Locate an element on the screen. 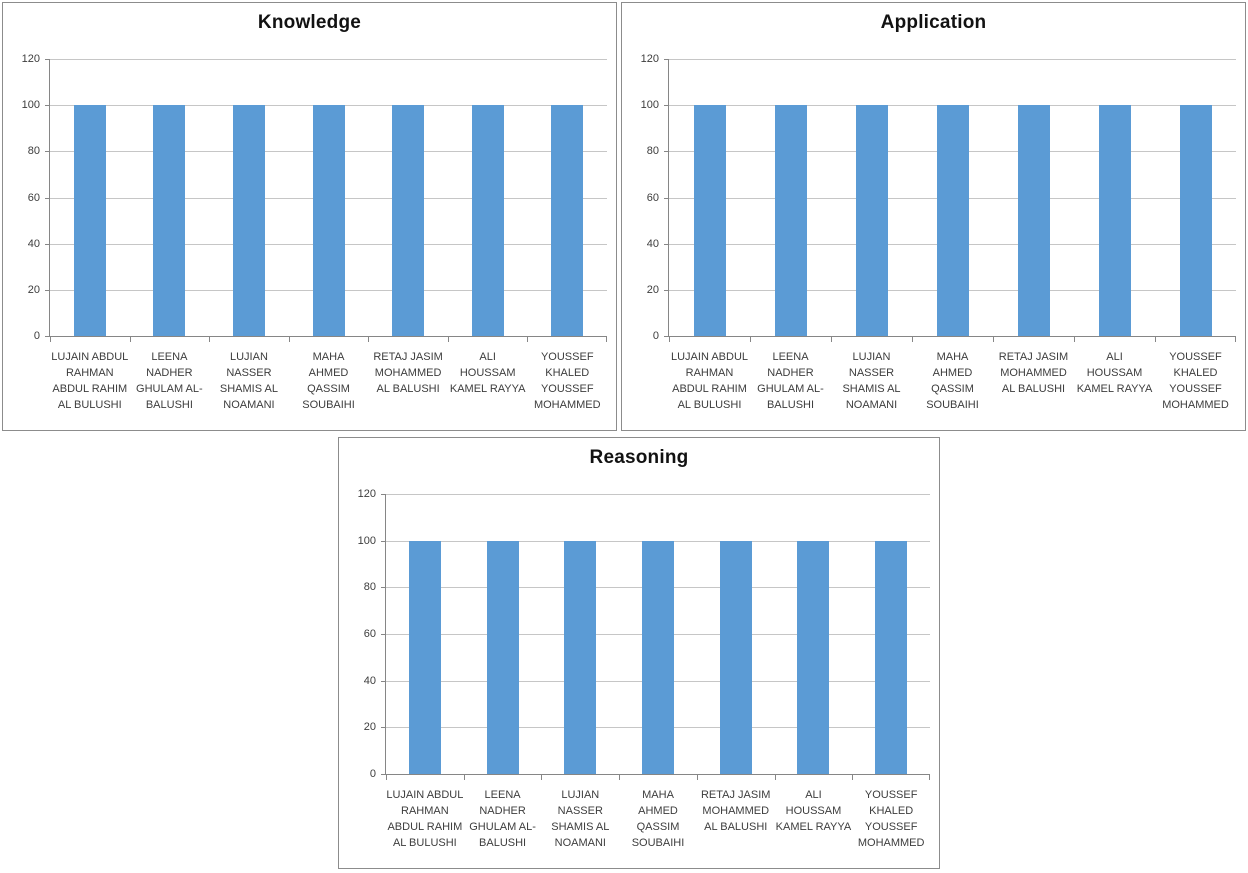 The image size is (1248, 873). category-label: MAHA AHMED QASSIM SOUBAIHI is located at coordinates (329, 381).